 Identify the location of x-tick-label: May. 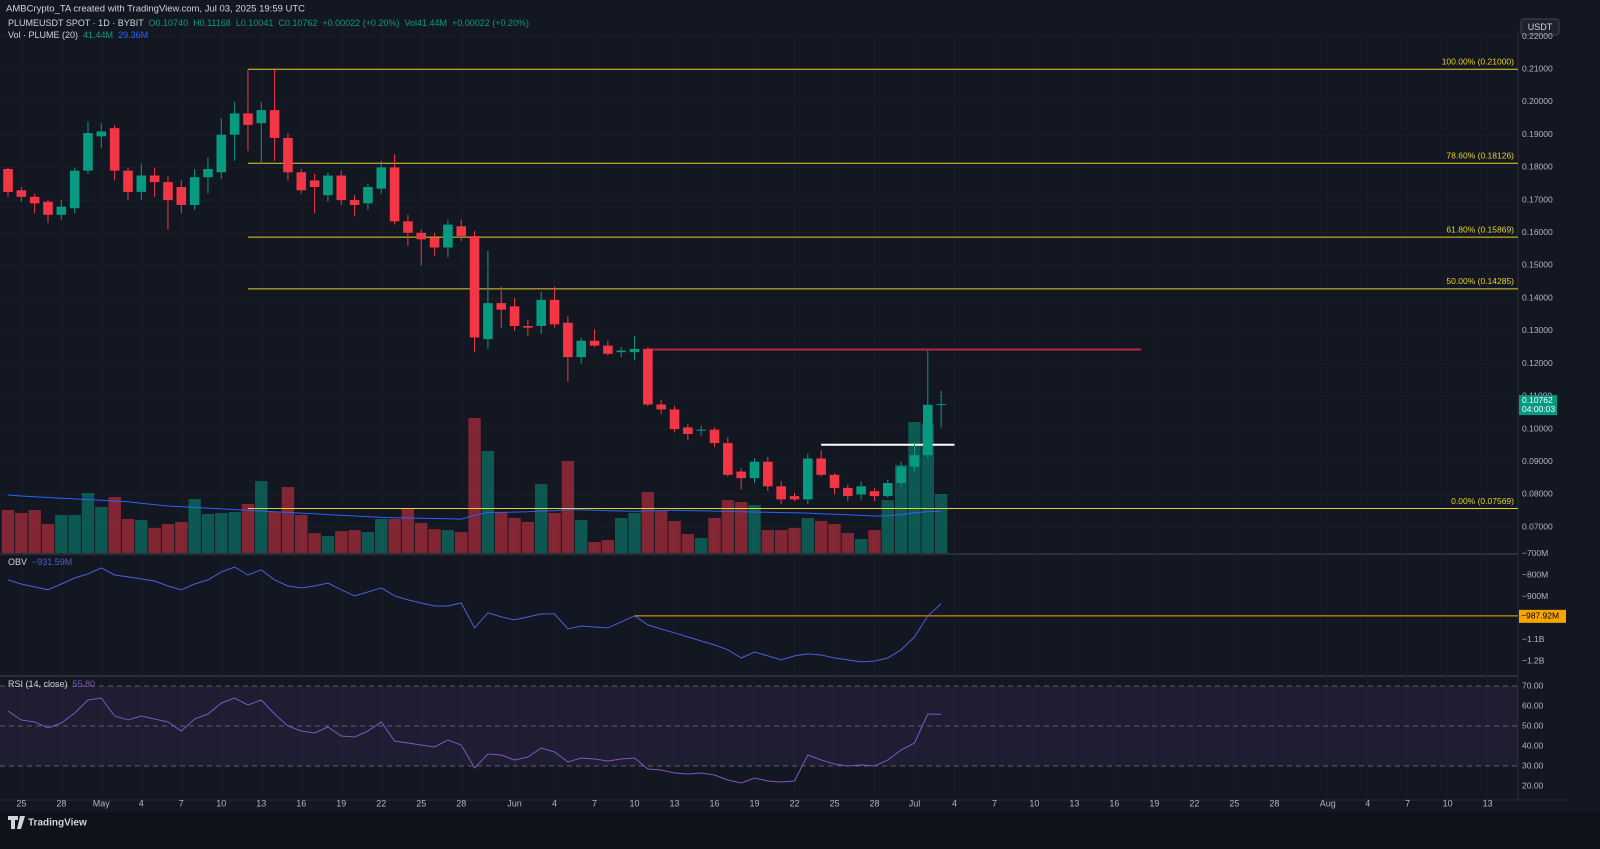
(102, 803).